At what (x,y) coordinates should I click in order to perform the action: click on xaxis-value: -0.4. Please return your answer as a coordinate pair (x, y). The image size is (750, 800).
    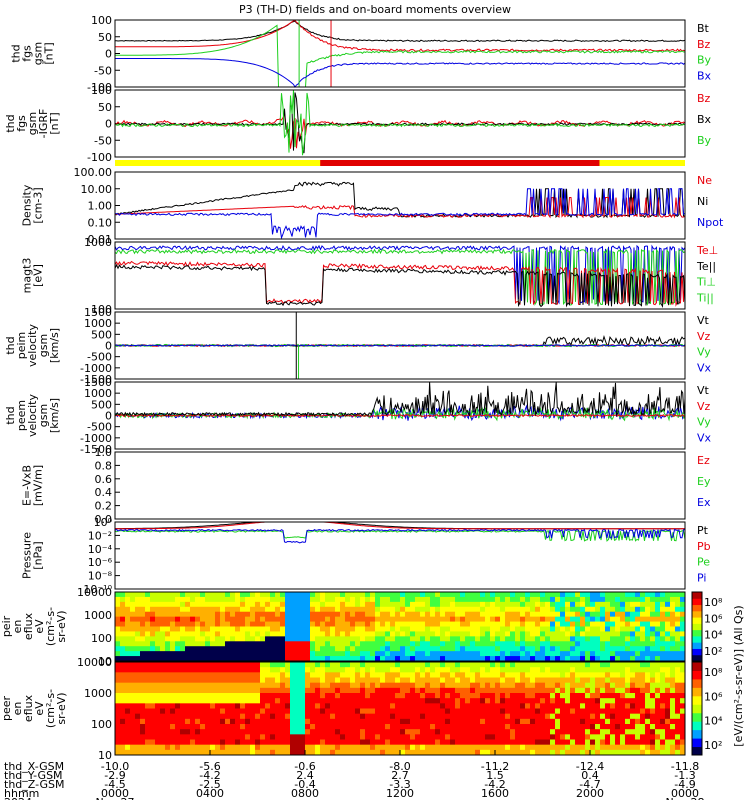
    Looking at the image, I should click on (304, 784).